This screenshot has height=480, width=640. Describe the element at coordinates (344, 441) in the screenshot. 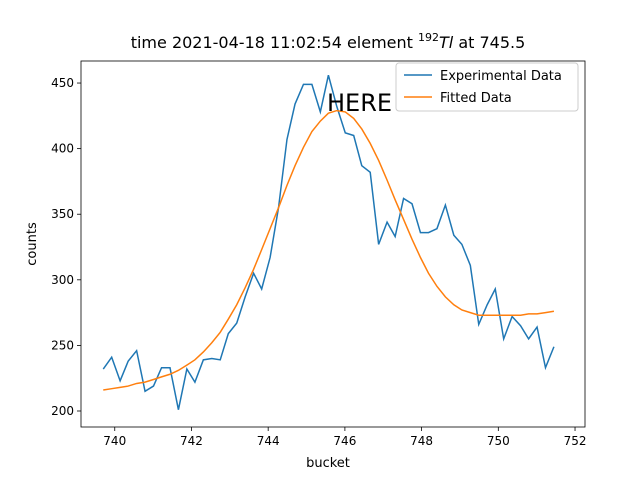

I see `x-tick-label: 746` at that location.